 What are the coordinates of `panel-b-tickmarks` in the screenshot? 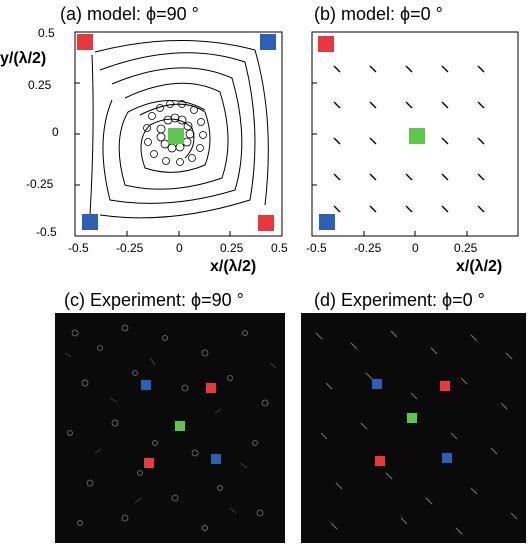 It's located at (390, 159).